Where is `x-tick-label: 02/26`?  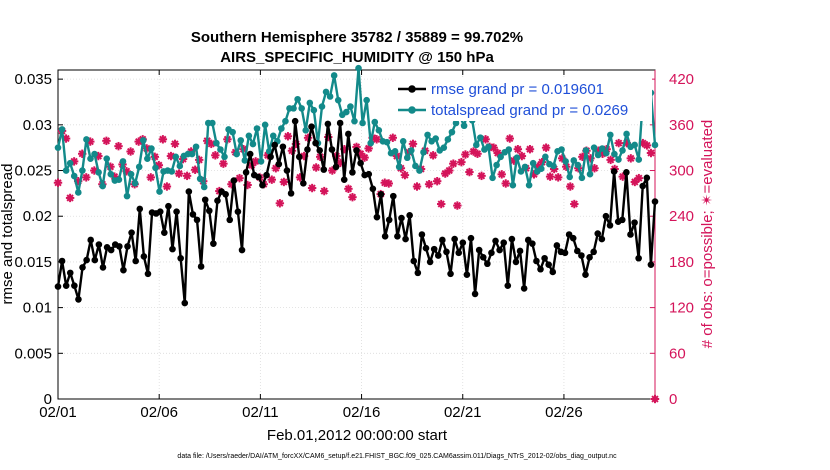
x-tick-label: 02/26 is located at coordinates (564, 412).